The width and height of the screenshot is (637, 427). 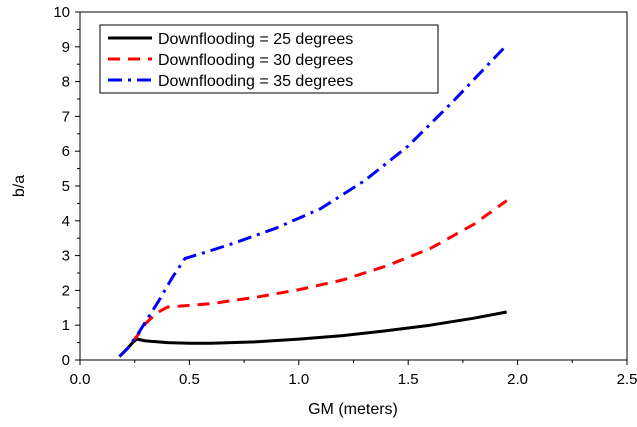 I want to click on y-tick-label: 9, so click(x=66, y=47).